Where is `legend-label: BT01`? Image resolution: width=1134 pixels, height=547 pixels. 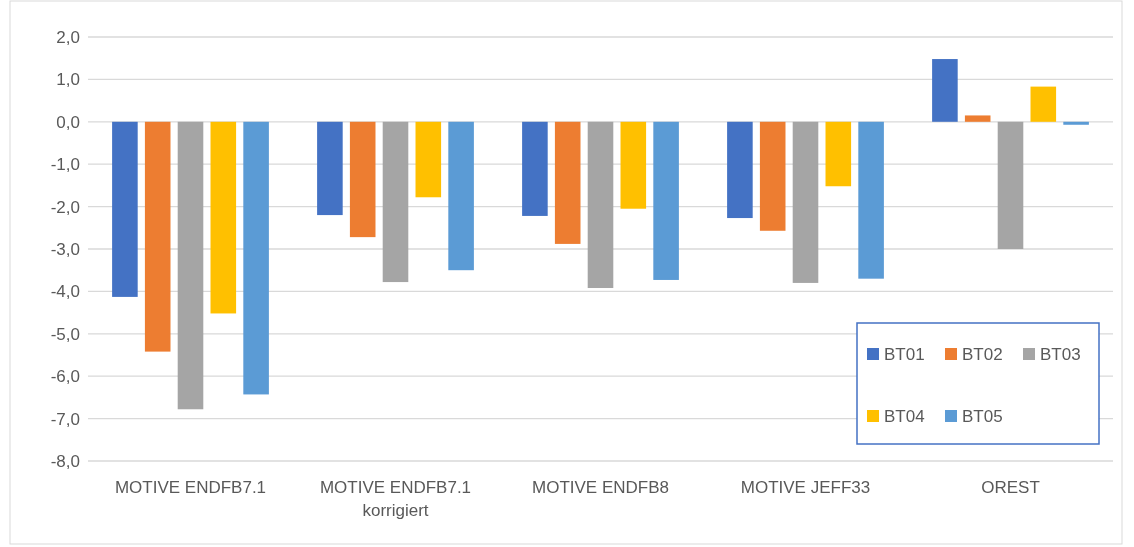 legend-label: BT01 is located at coordinates (904, 354).